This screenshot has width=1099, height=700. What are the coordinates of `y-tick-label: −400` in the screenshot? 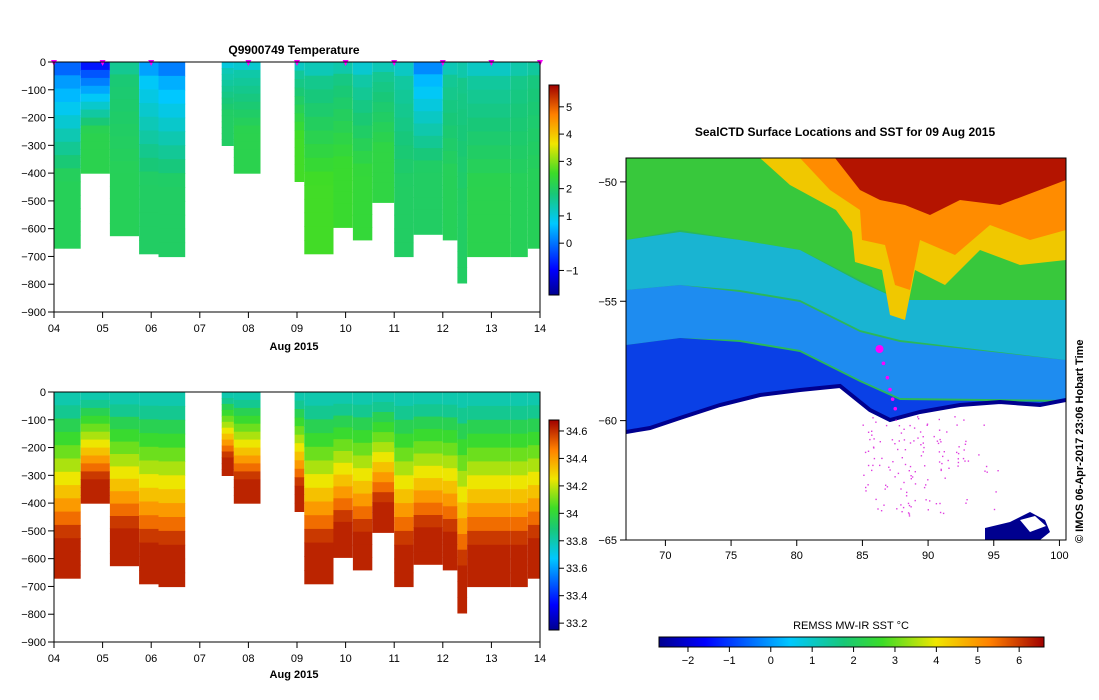 It's located at (33, 174).